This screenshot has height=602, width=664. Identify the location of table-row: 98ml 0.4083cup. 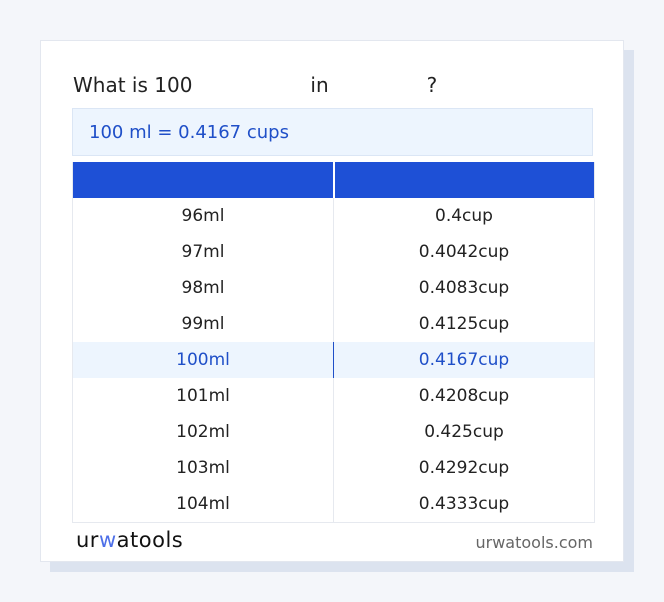
(333, 288).